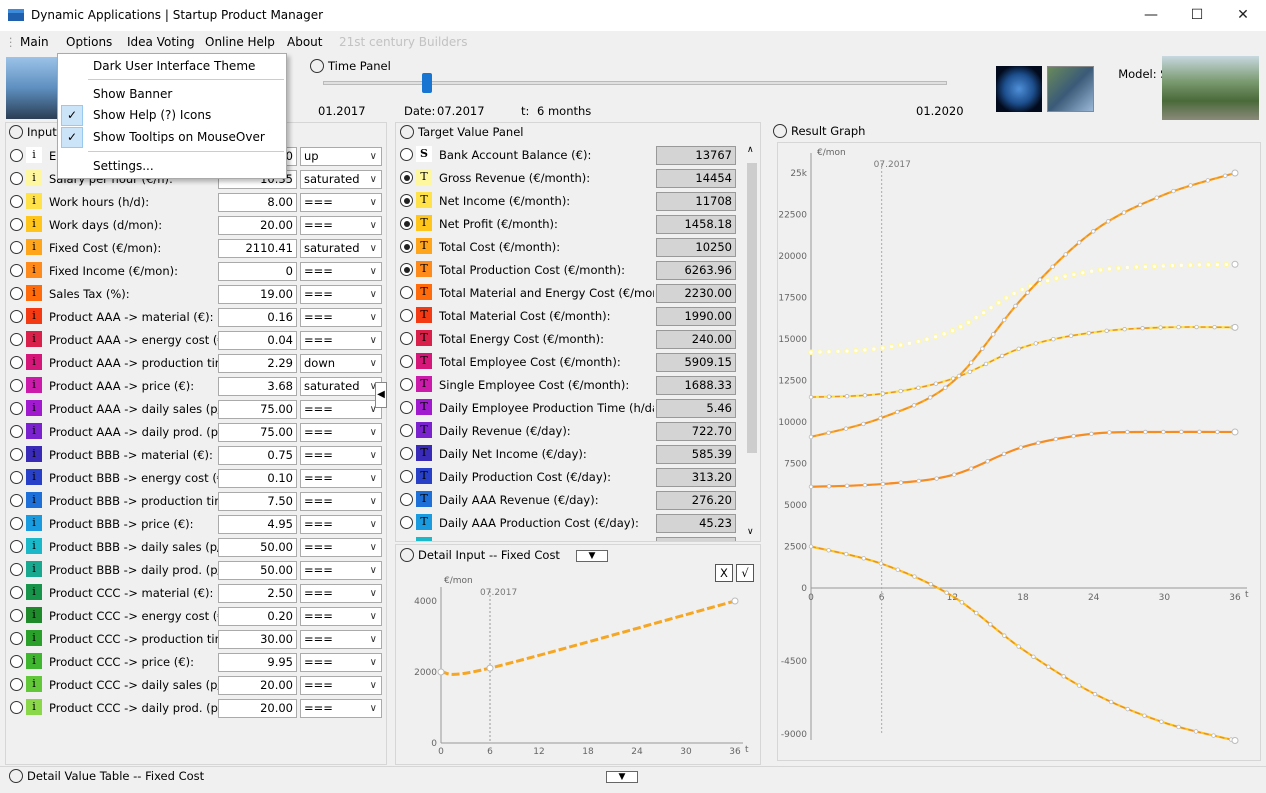 Image resolution: width=1266 pixels, height=793 pixels. I want to click on mode-select: saturated, so click(341, 386).